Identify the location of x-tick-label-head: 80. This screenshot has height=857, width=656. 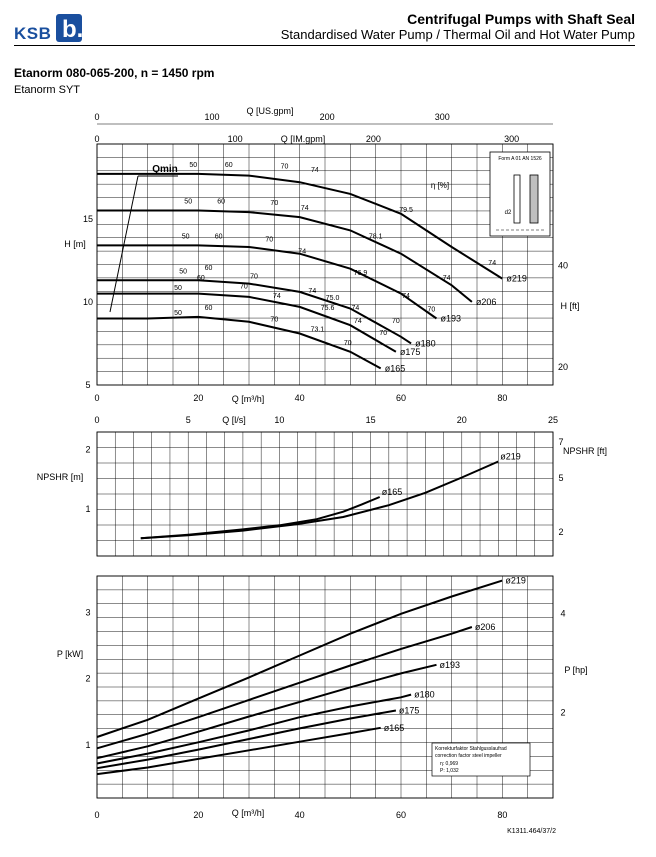
(502, 398).